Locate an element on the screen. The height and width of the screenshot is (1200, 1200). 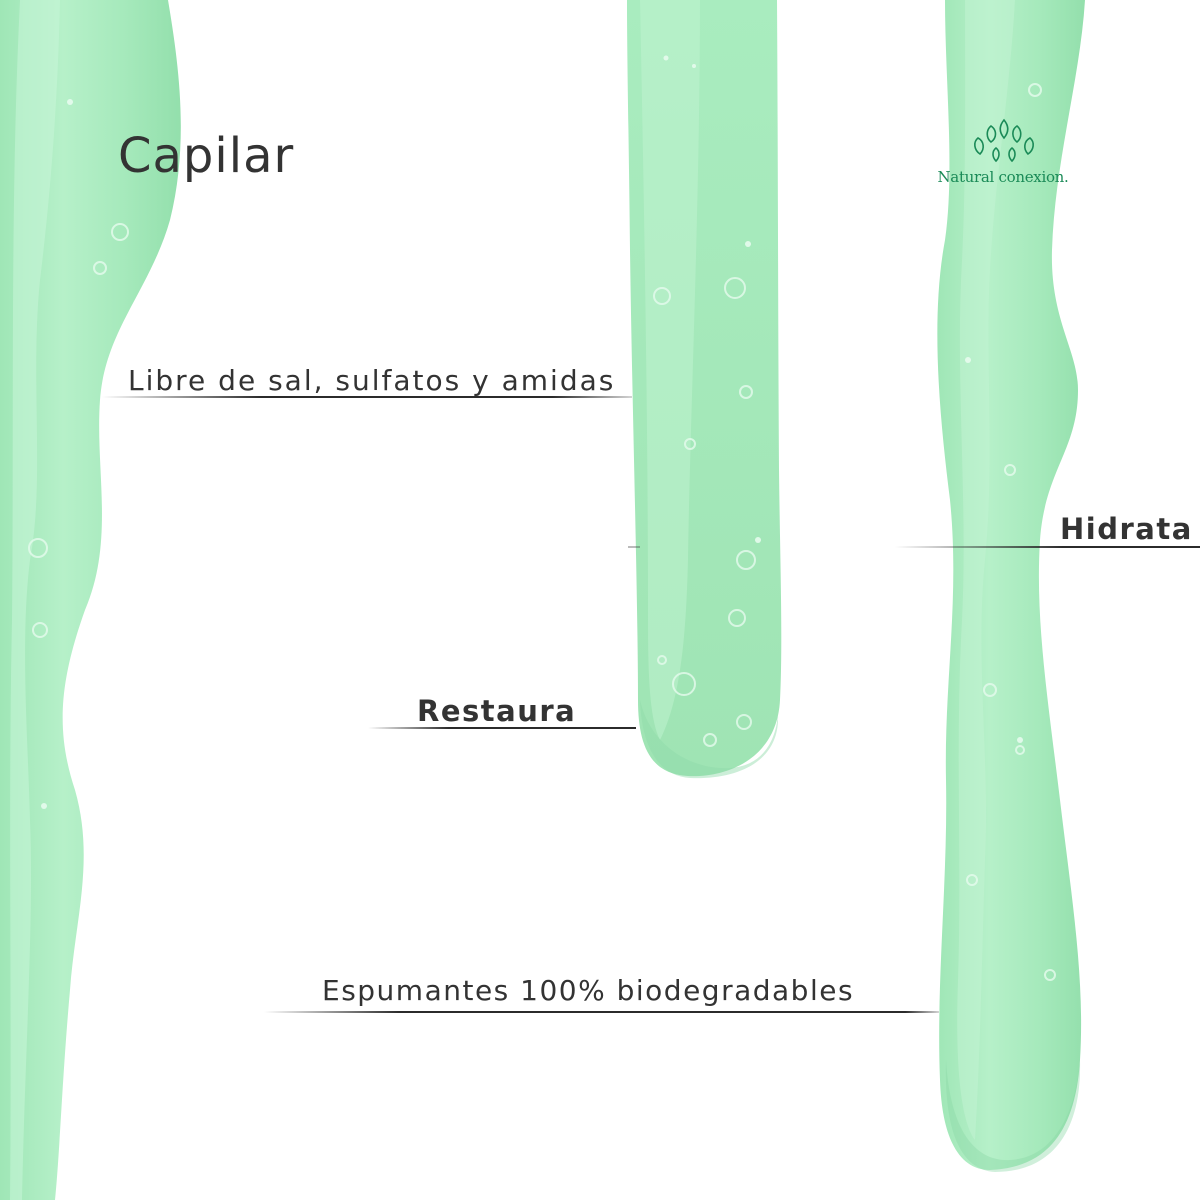
callout-restaura-text: Restaura is located at coordinates (497, 711).